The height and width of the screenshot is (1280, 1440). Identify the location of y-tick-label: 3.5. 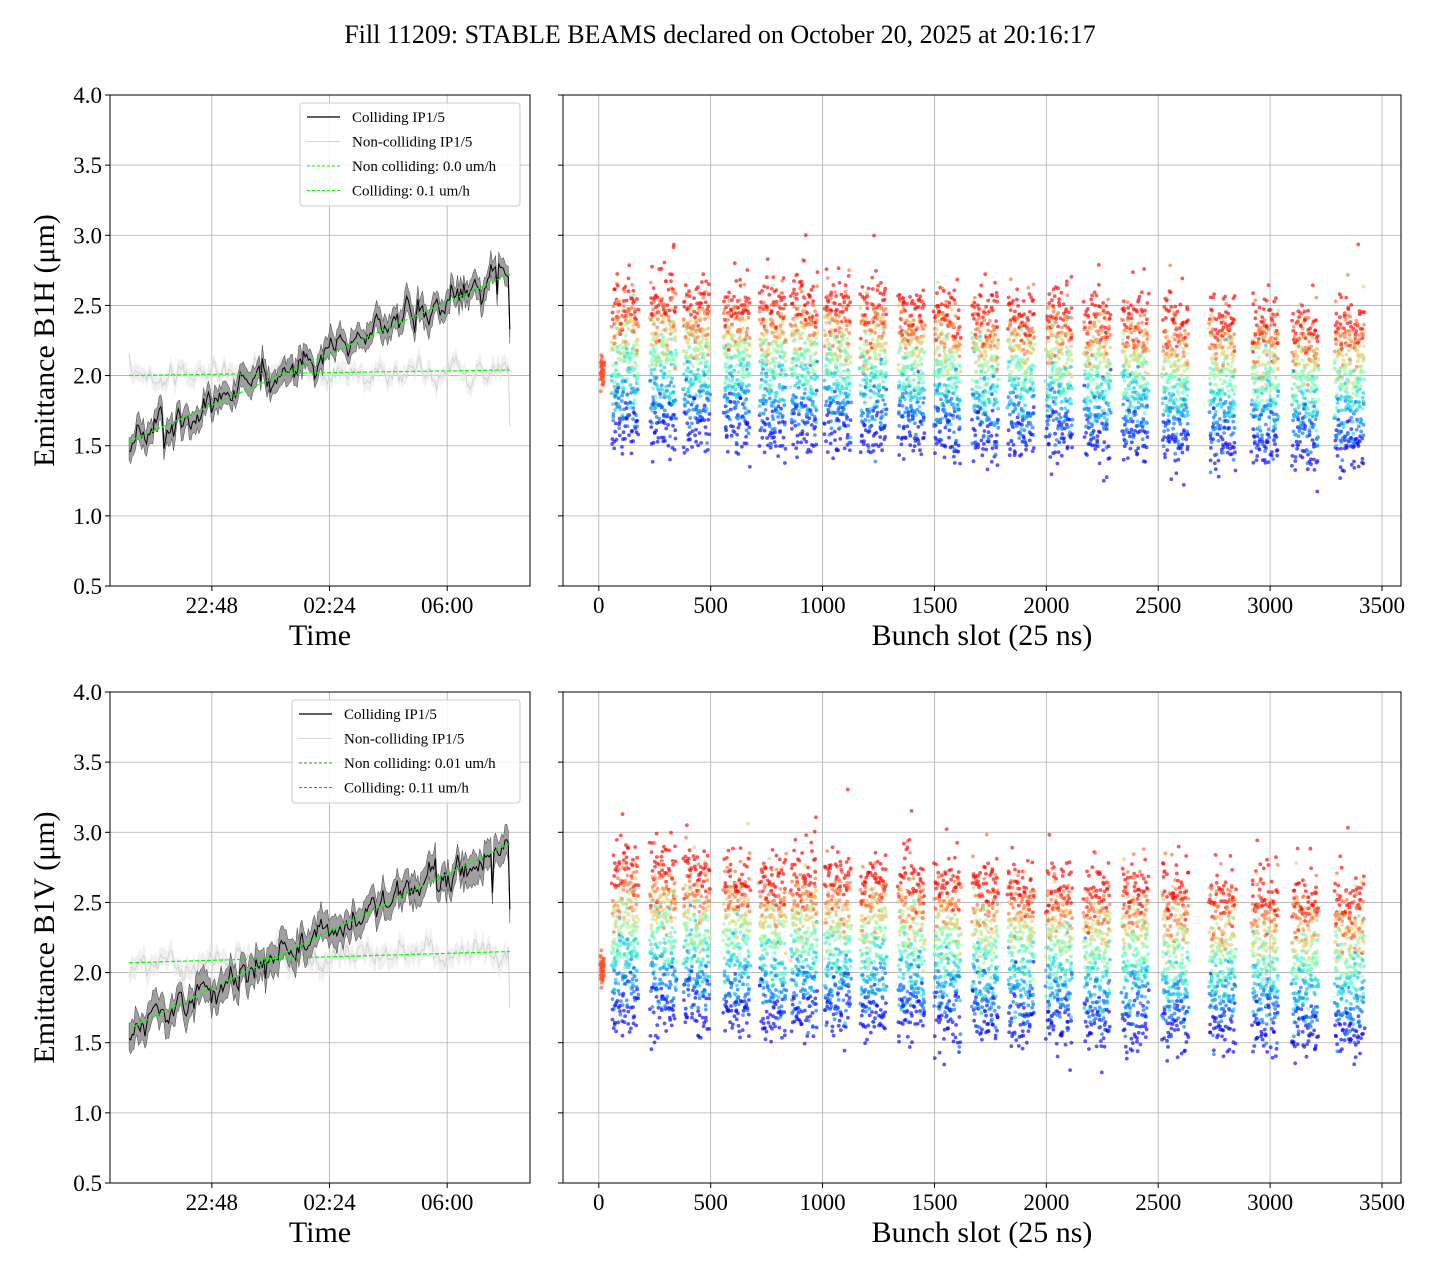
(87, 165).